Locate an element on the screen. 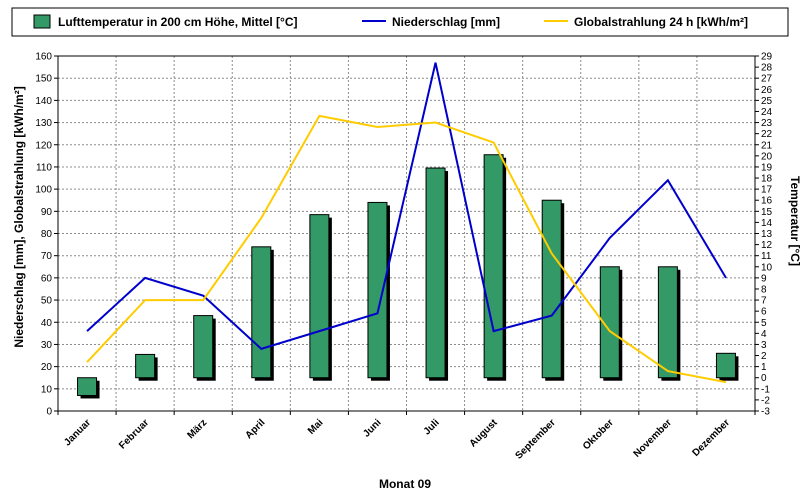  y-axis-right-title: Temperatur [°C] is located at coordinates (794, 221).